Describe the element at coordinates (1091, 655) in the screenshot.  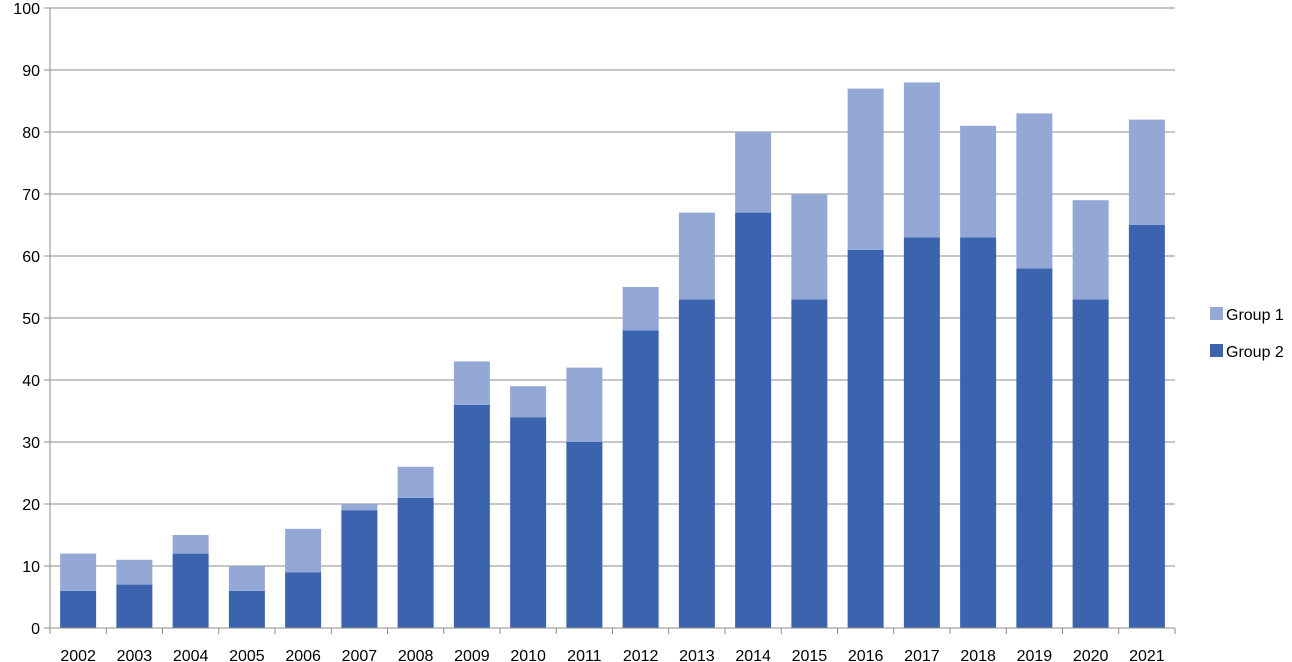
I see `x-tick-label: 2020` at that location.